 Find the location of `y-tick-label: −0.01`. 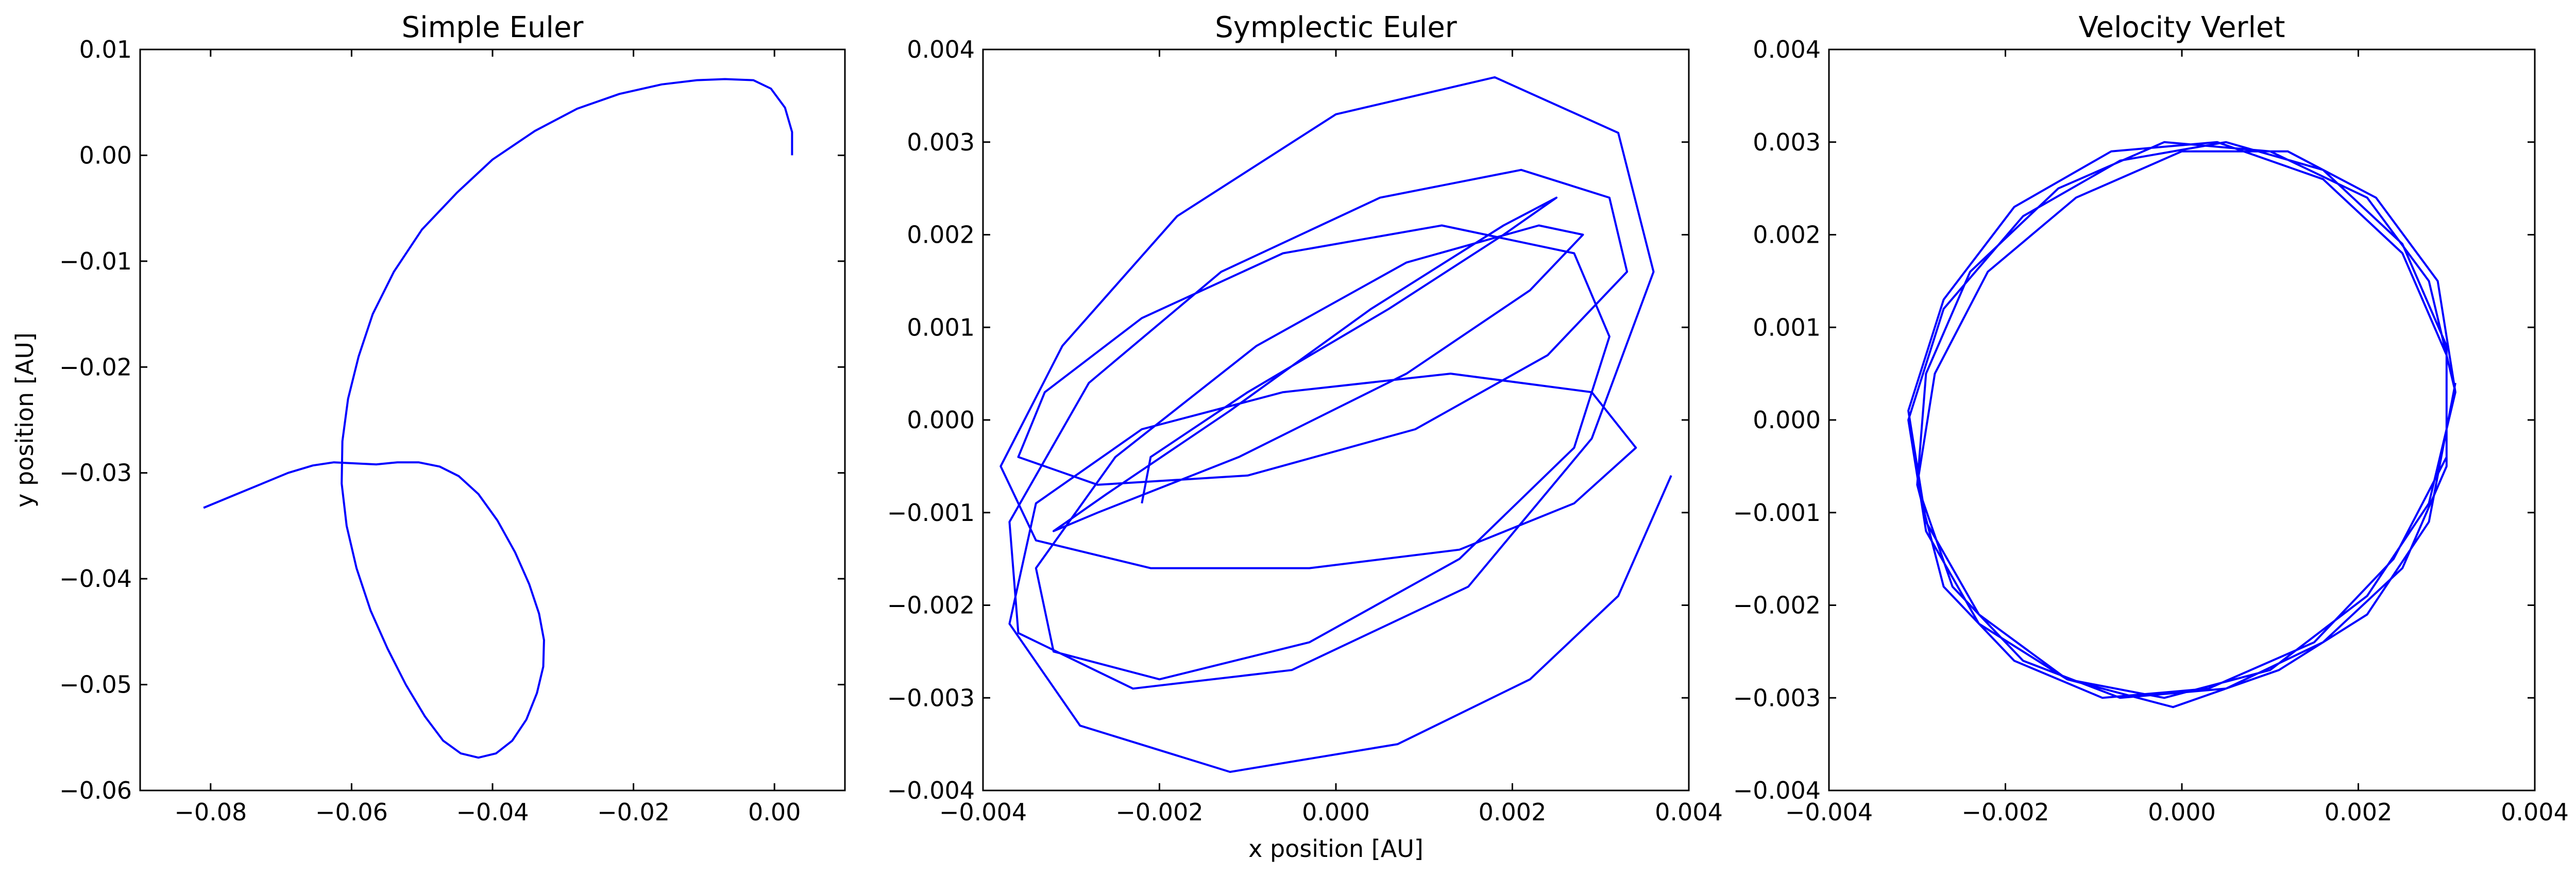

y-tick-label: −0.01 is located at coordinates (95, 261).